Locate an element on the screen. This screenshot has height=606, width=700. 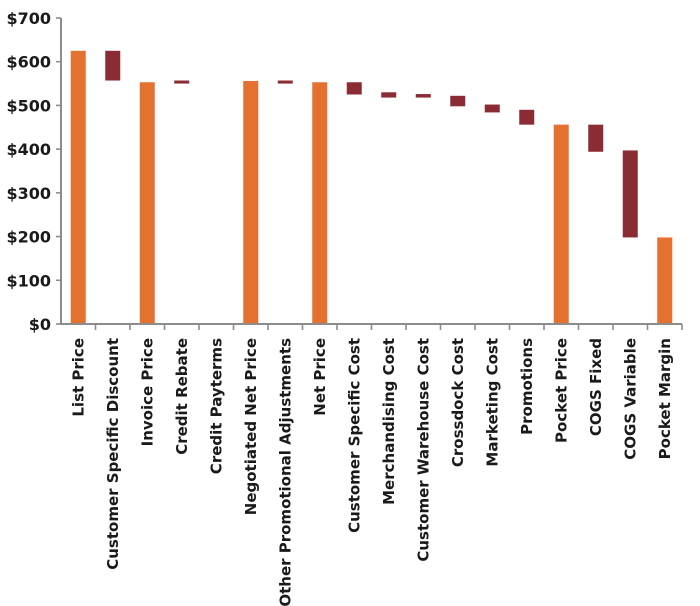
bar-list-price is located at coordinates (78, 187).